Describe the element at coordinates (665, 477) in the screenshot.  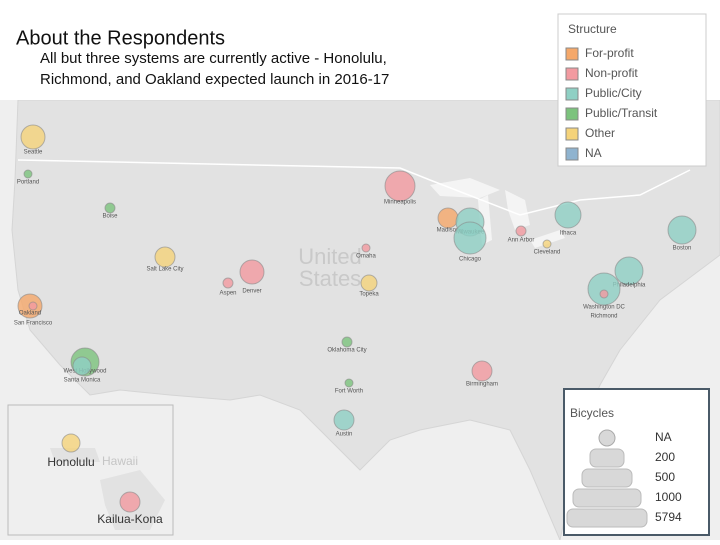
I see `legend-label: 500` at that location.